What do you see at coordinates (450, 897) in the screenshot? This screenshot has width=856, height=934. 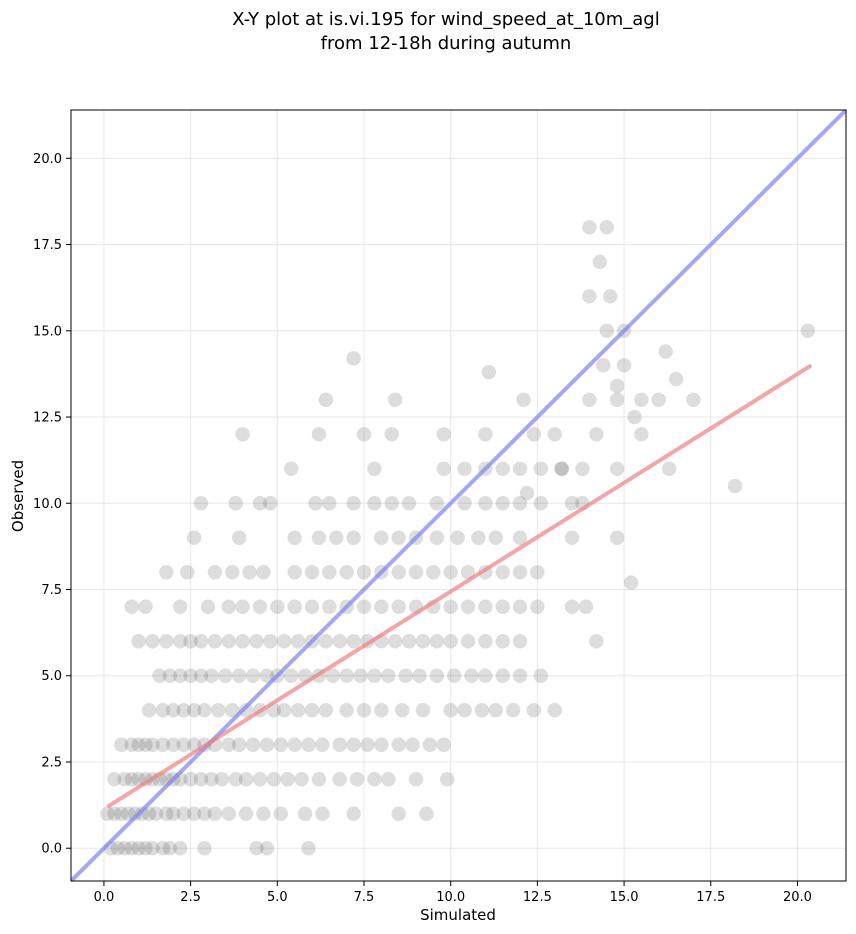 I see `x-tick-label: 10.0` at bounding box center [450, 897].